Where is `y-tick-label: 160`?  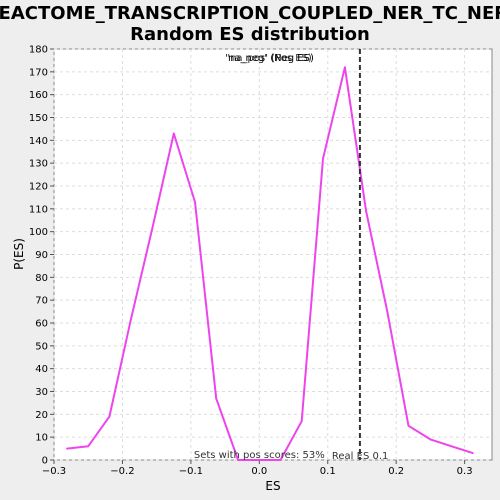 y-tick-label: 160 is located at coordinates (38, 95).